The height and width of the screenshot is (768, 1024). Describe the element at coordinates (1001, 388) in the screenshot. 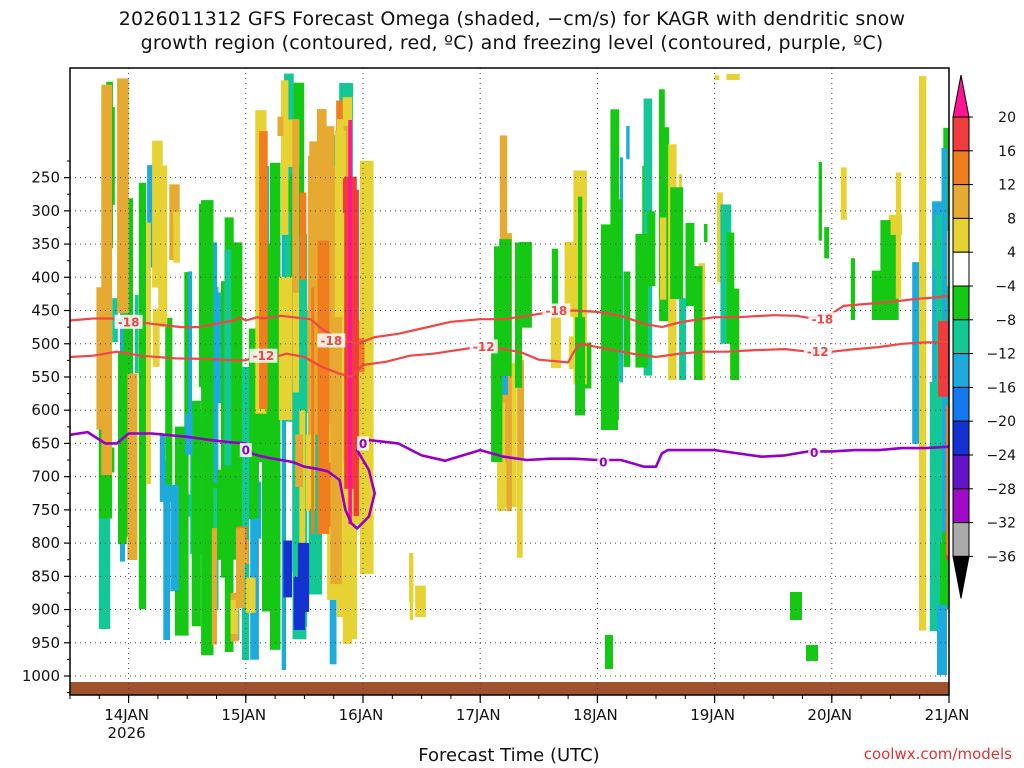

I see `colorbar-label: −16` at that location.